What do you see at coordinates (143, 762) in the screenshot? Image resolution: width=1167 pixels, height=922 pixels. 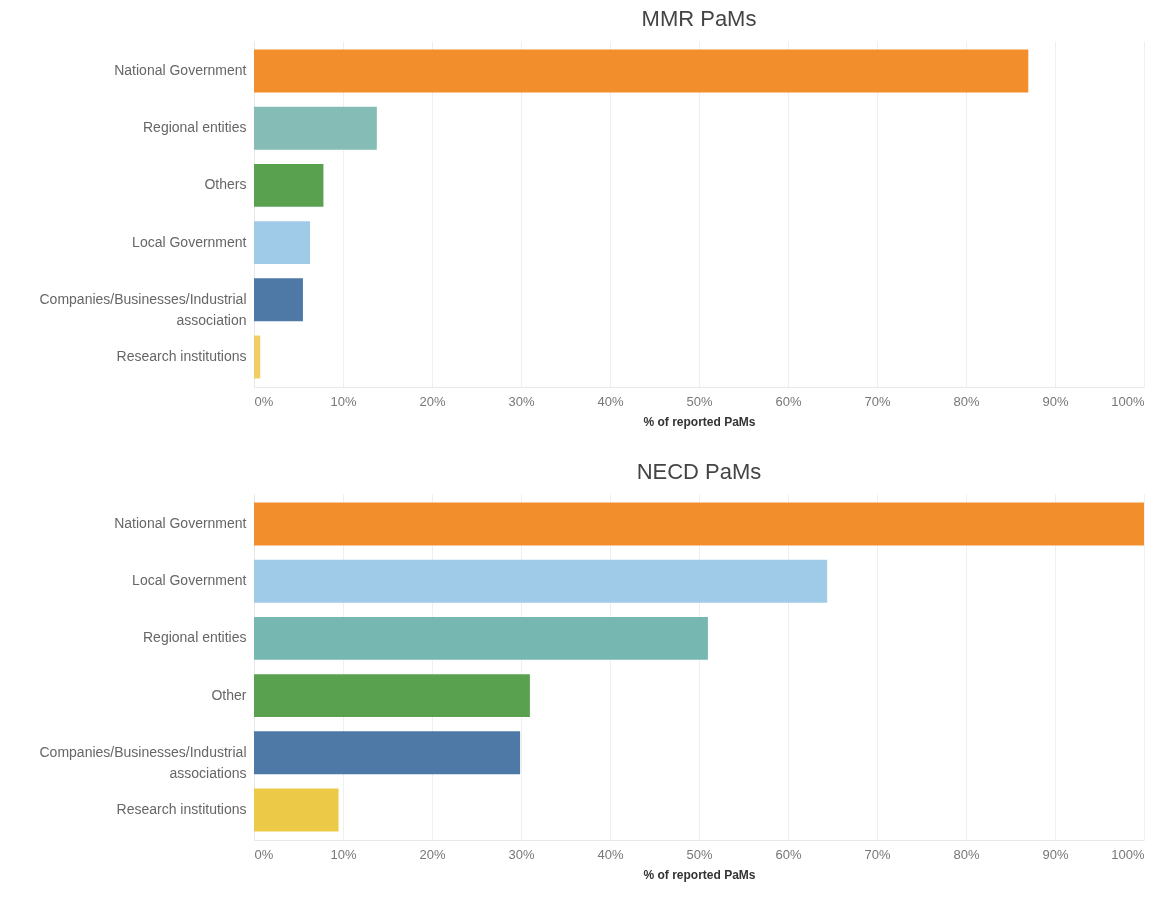 I see `y-tick-label: Companies/Businesses/Industrial associations` at bounding box center [143, 762].